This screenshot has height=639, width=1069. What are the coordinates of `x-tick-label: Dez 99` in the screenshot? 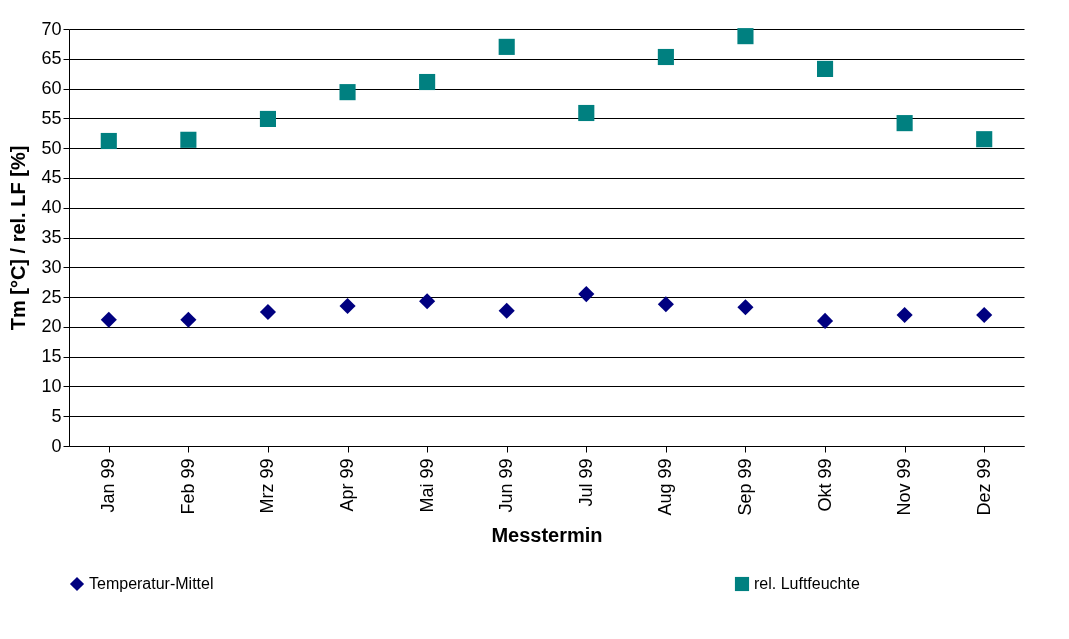 It's located at (983, 487).